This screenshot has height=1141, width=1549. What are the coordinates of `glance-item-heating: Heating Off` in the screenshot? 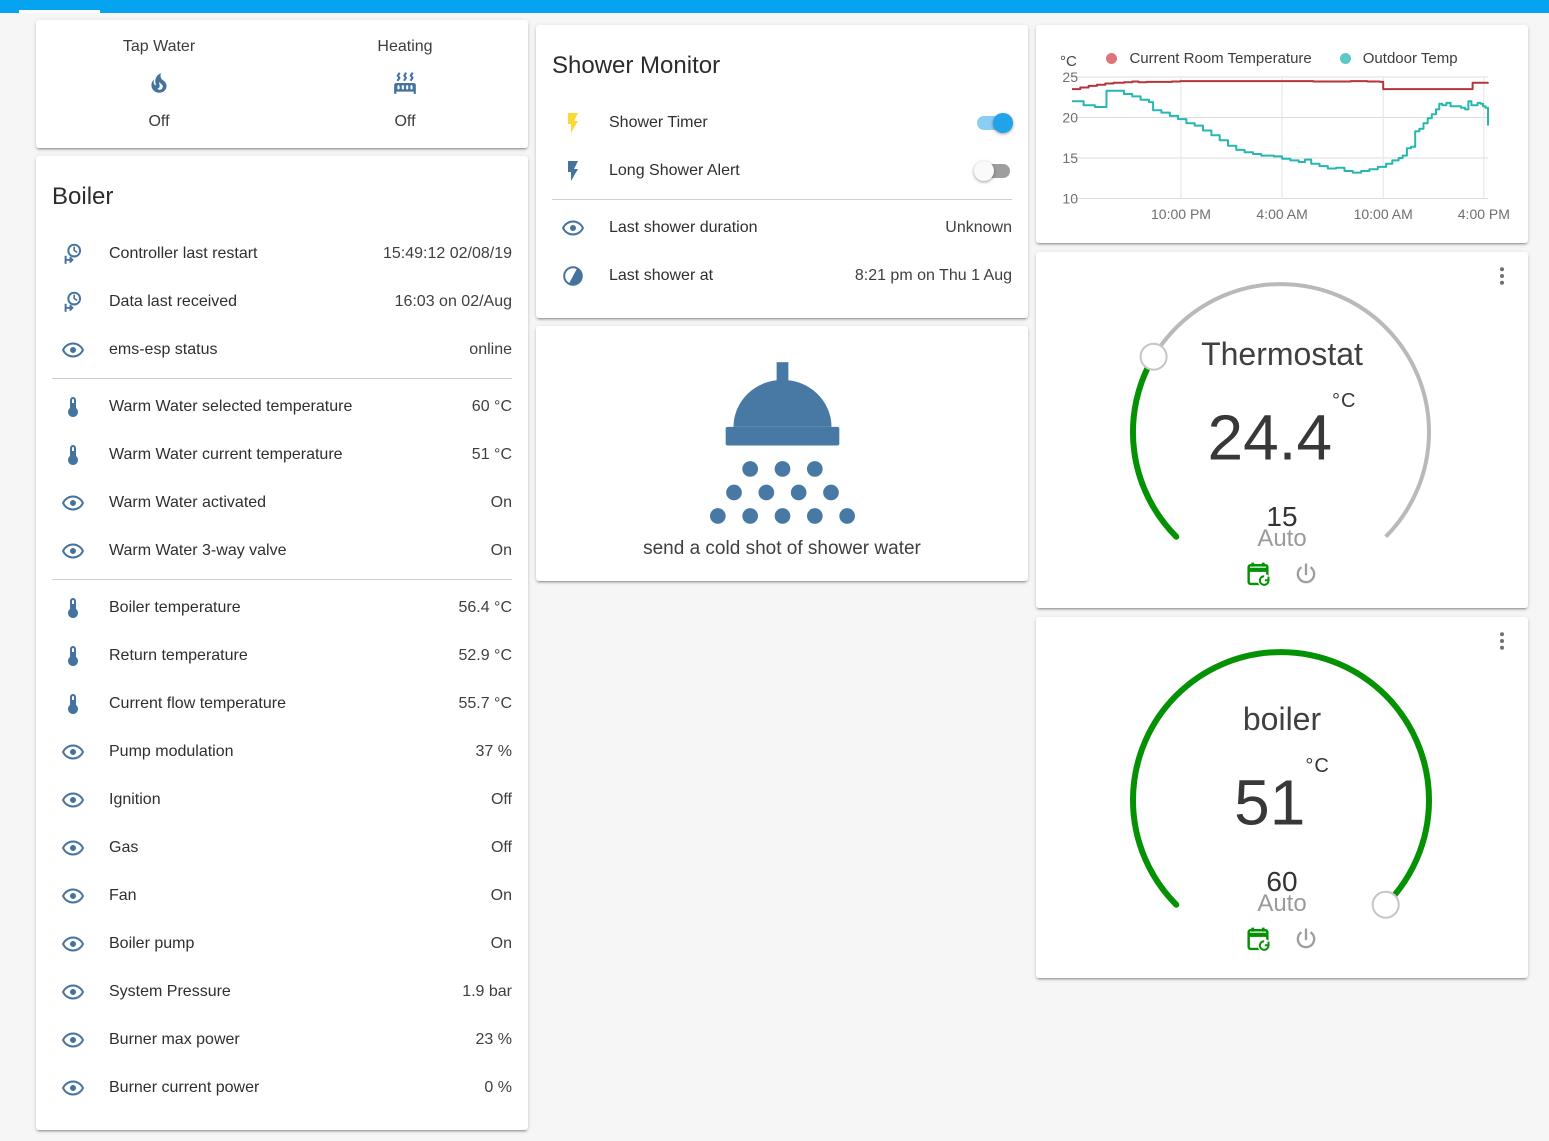 It's located at (405, 84).